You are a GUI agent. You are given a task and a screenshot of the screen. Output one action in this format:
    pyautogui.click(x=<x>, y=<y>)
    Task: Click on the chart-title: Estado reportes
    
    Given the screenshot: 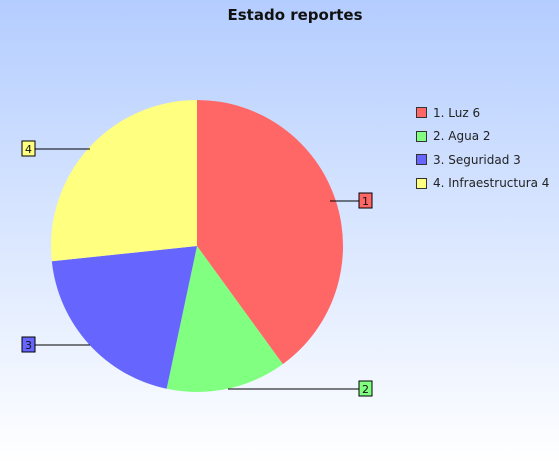 What is the action you would take?
    pyautogui.click(x=295, y=15)
    